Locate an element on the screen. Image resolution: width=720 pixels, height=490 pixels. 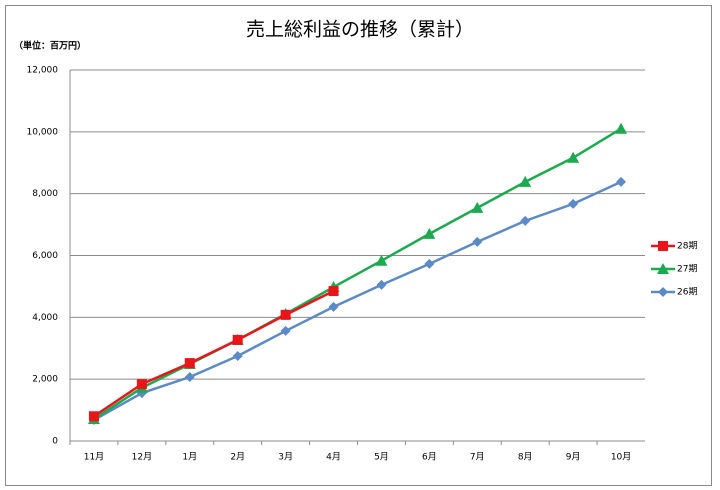
x-tick-label: 2月 is located at coordinates (237, 457).